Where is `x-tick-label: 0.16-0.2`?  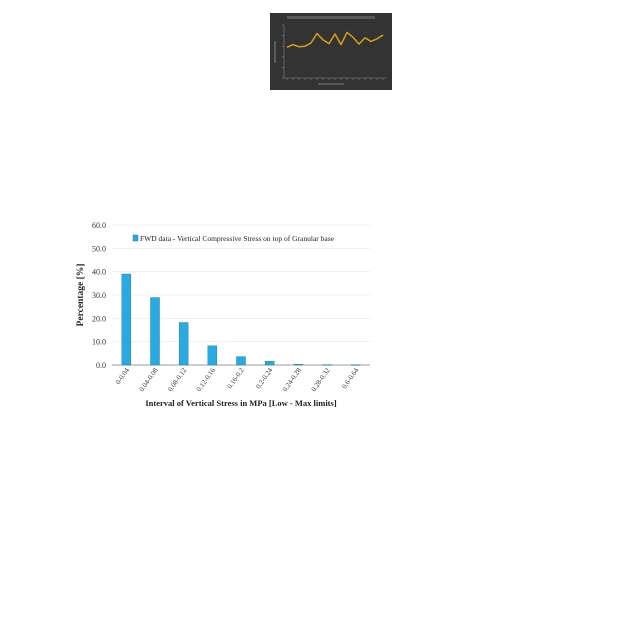
x-tick-label: 0.16-0.2 is located at coordinates (236, 378).